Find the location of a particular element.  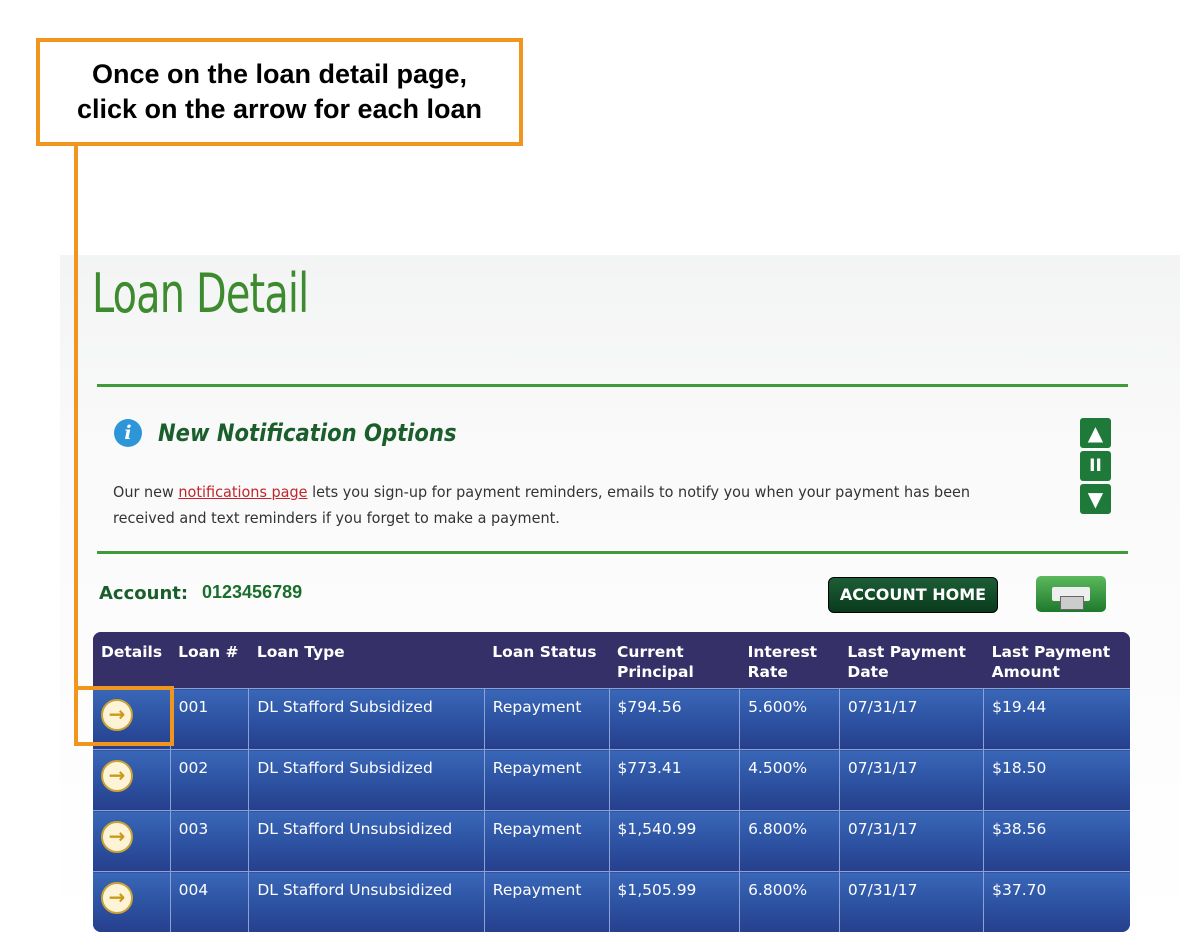

cell-loan: 002 is located at coordinates (209, 780).